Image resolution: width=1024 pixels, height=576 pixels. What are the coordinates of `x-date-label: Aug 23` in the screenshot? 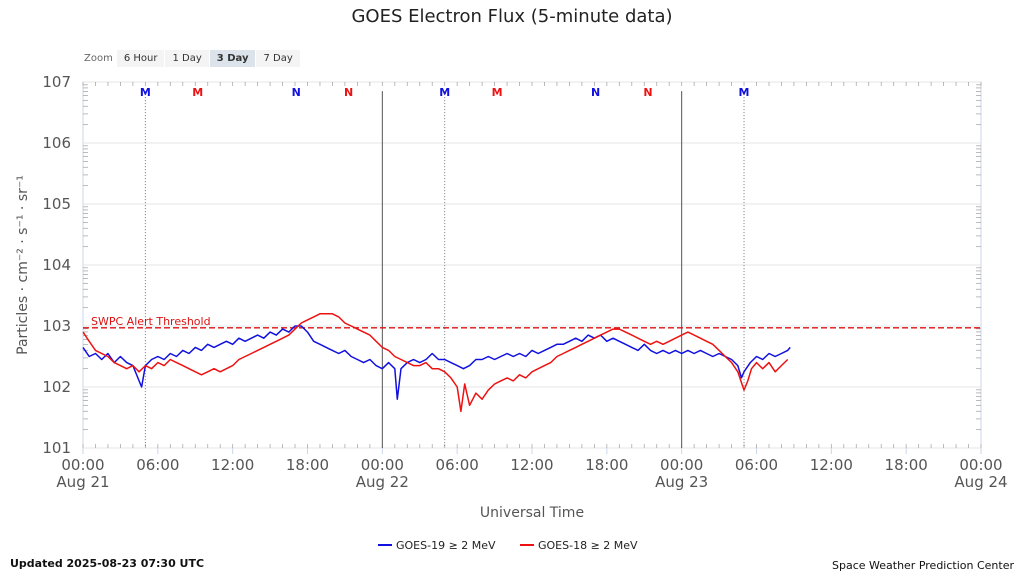 It's located at (681, 482).